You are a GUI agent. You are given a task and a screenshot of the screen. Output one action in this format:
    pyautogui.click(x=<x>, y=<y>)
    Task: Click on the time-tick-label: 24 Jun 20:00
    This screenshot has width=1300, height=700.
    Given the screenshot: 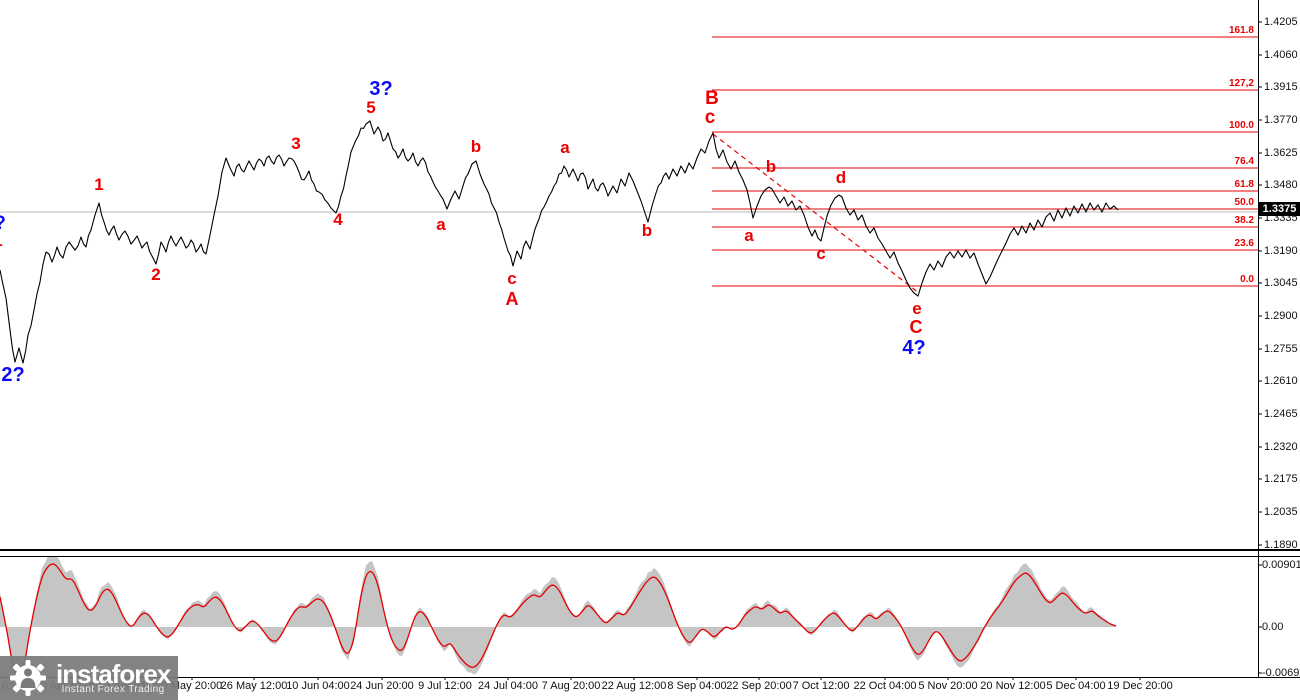 What is the action you would take?
    pyautogui.click(x=382, y=686)
    